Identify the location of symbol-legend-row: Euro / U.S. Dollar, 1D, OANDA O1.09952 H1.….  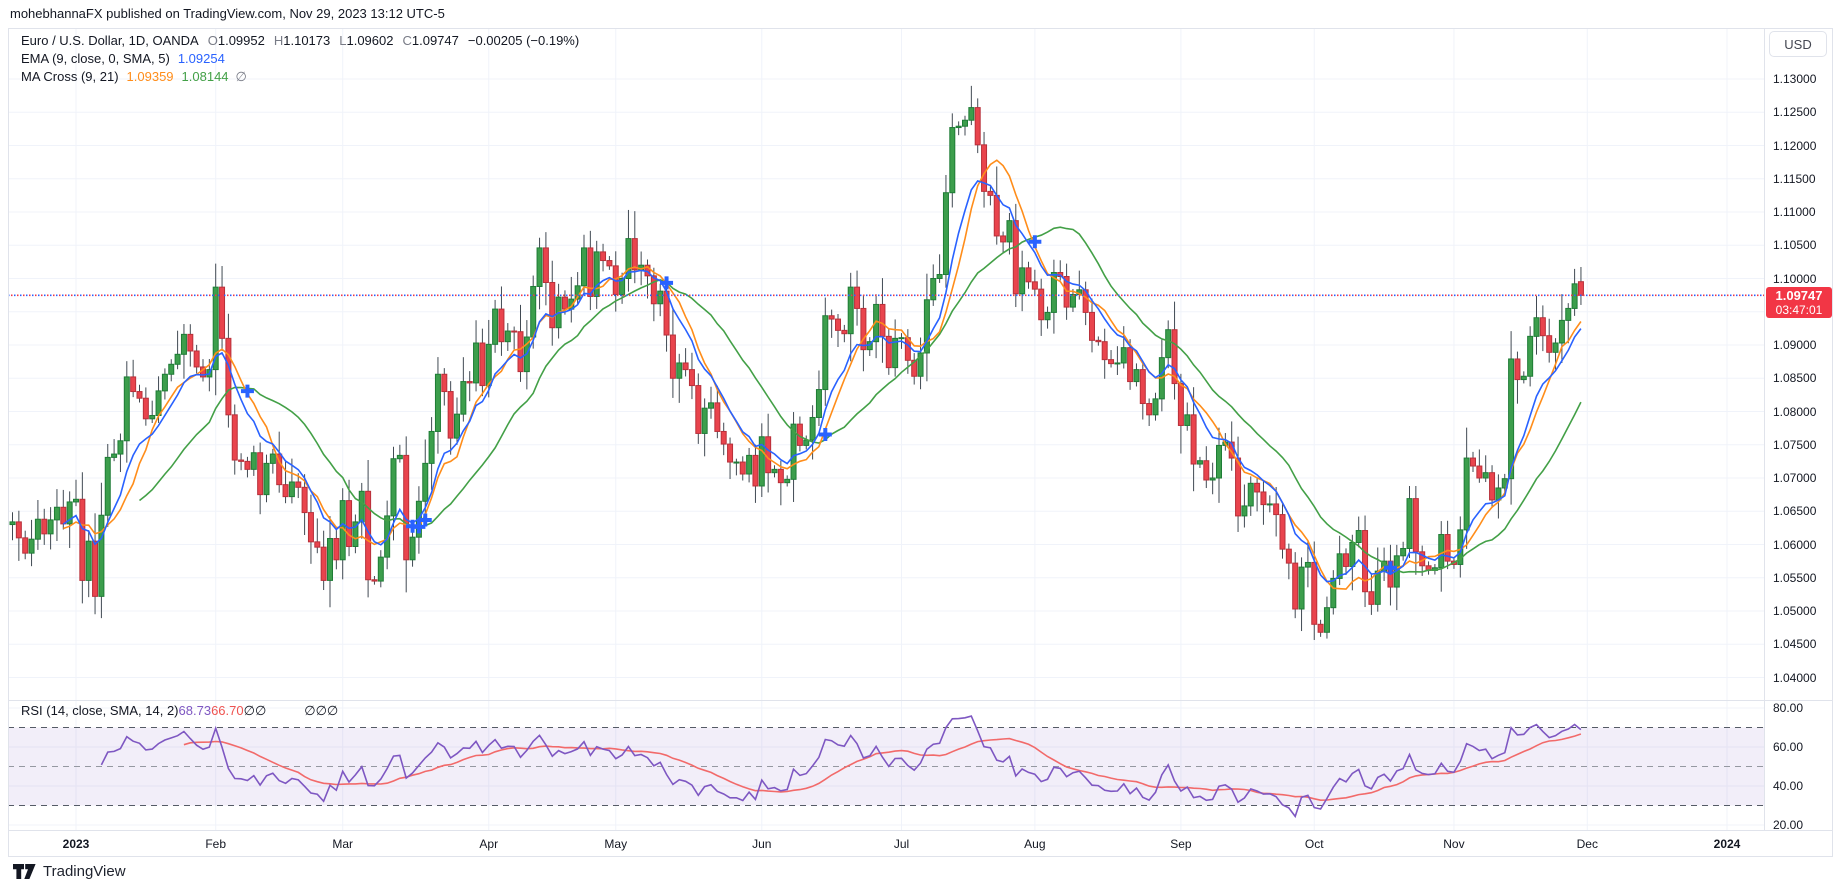
(300, 41).